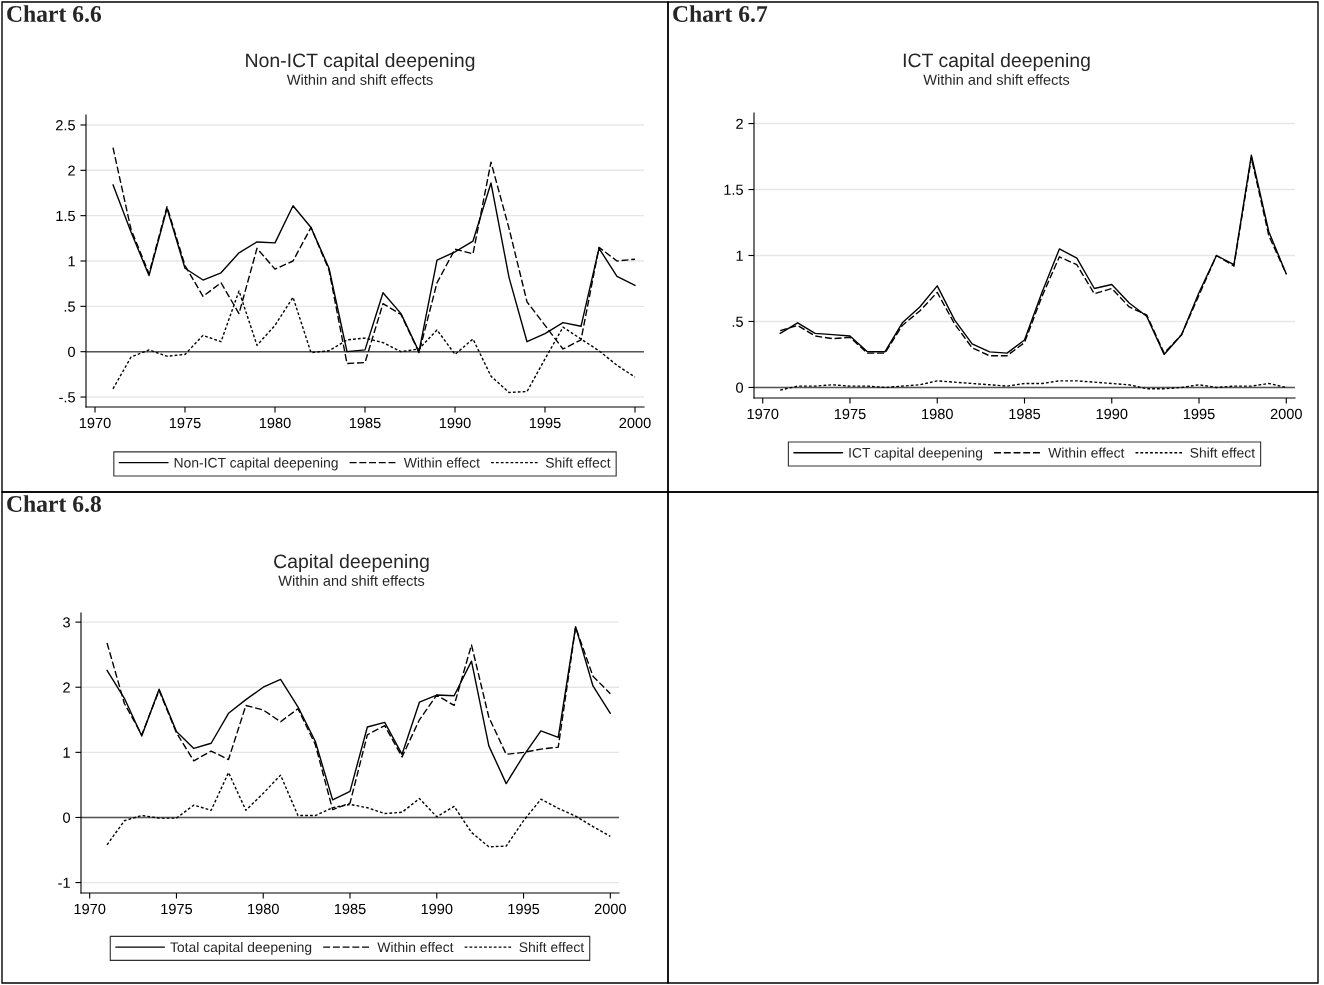  I want to click on legend-label: Total capital deepening, so click(241, 948).